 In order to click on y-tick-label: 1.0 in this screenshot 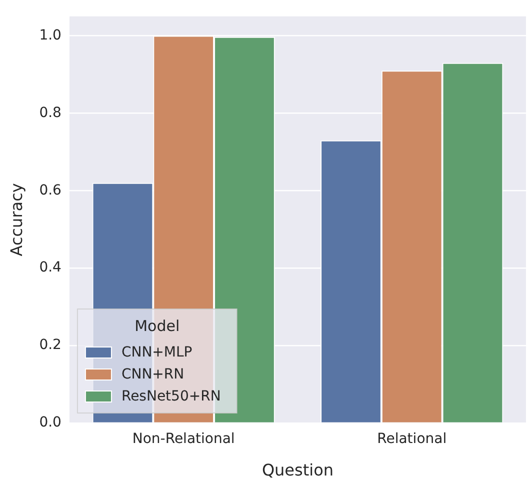, I will do `click(50, 35)`.